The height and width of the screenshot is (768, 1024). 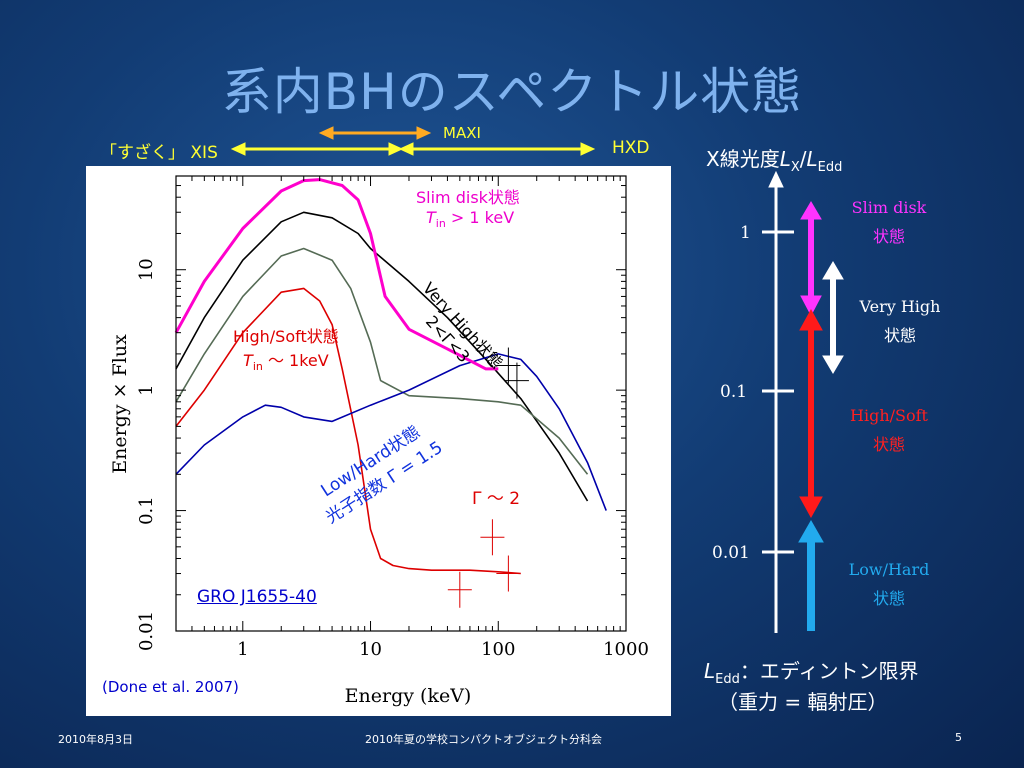 I want to click on maxi-range-arrow, so click(x=375, y=133).